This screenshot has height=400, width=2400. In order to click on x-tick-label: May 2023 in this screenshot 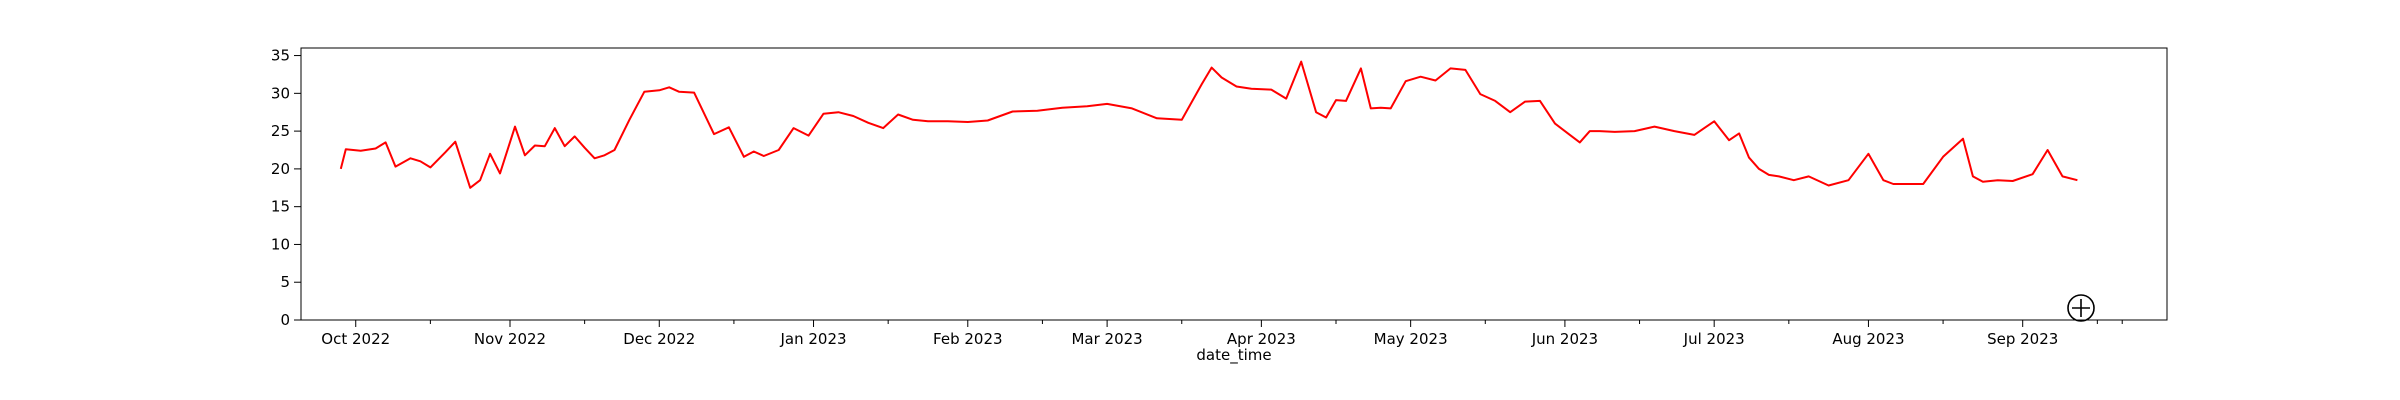, I will do `click(1411, 339)`.